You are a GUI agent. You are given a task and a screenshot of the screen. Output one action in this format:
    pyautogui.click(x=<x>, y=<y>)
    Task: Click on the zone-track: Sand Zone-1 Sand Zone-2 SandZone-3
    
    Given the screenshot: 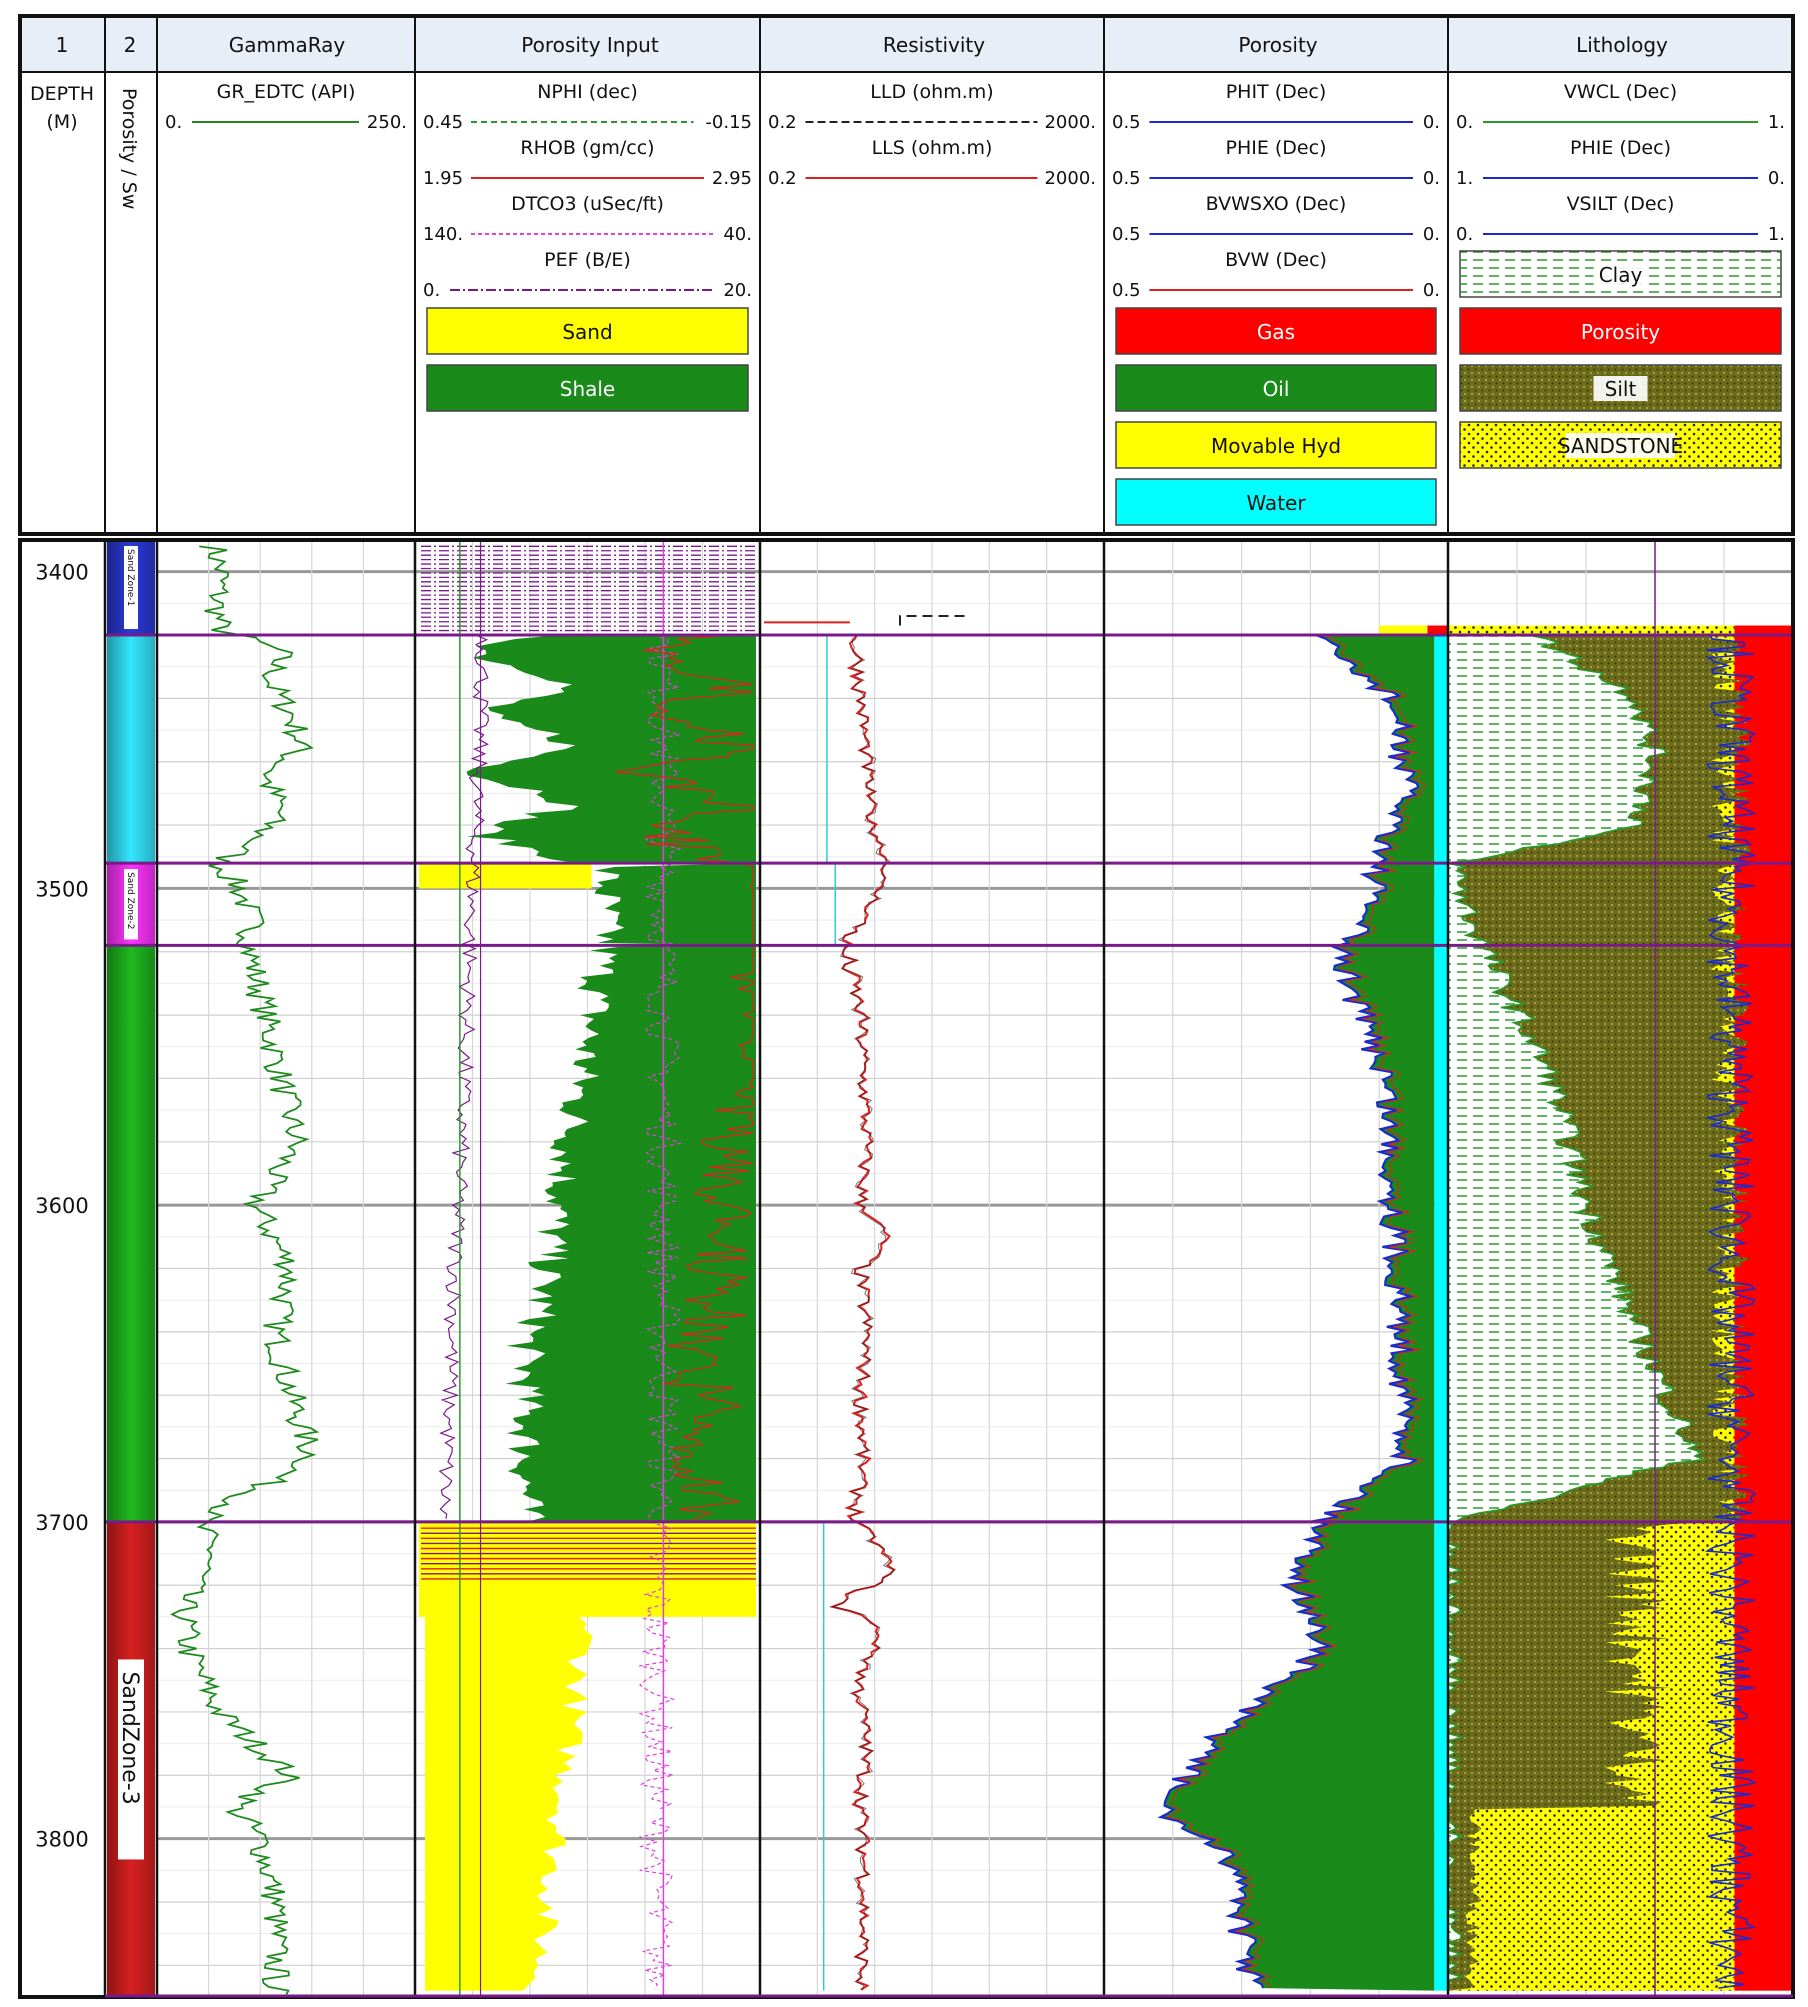 What is the action you would take?
    pyautogui.click(x=131, y=1268)
    